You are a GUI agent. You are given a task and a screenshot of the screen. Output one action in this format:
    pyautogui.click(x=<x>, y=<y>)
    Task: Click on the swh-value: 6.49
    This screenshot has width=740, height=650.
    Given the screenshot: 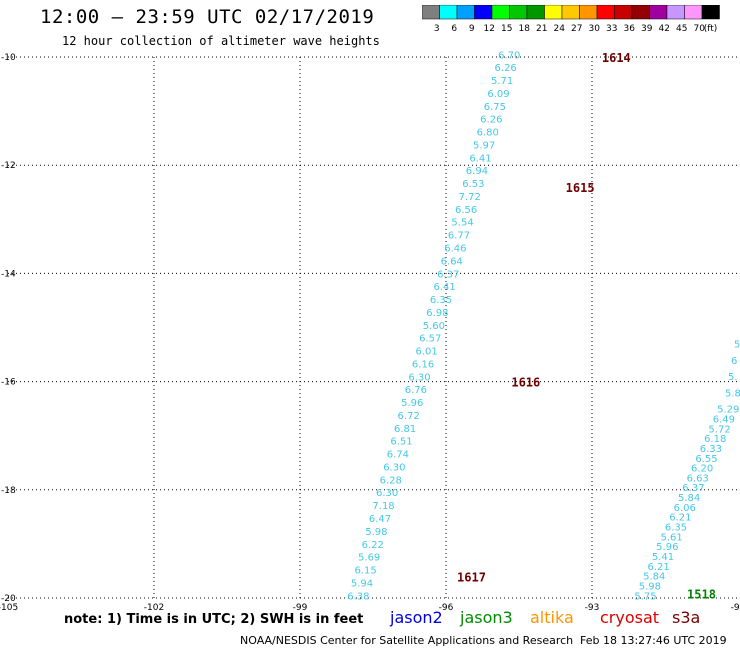 What is the action you would take?
    pyautogui.click(x=724, y=419)
    